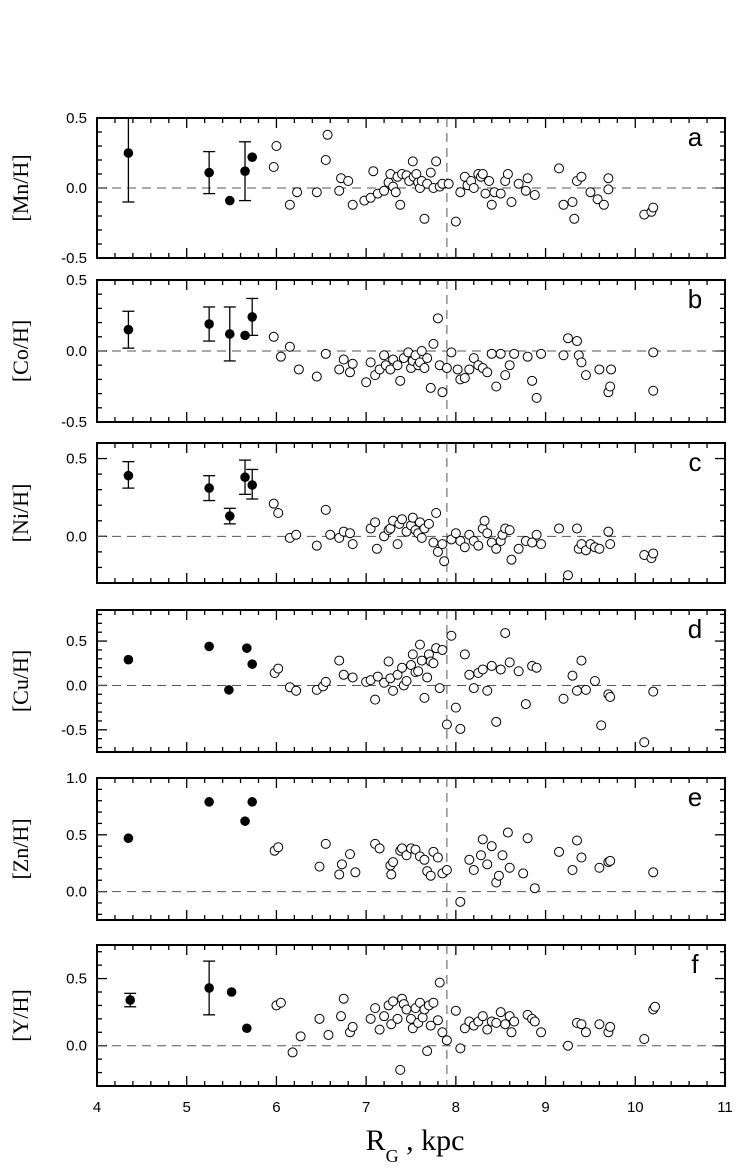 This screenshot has width=736, height=1171. What do you see at coordinates (392, 1156) in the screenshot?
I see `x-axis-label-subscript: G` at bounding box center [392, 1156].